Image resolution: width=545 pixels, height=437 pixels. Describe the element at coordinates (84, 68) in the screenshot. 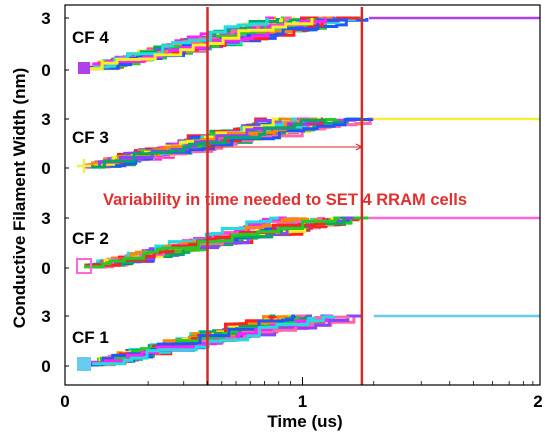

I see `cf4-start-marker` at that location.